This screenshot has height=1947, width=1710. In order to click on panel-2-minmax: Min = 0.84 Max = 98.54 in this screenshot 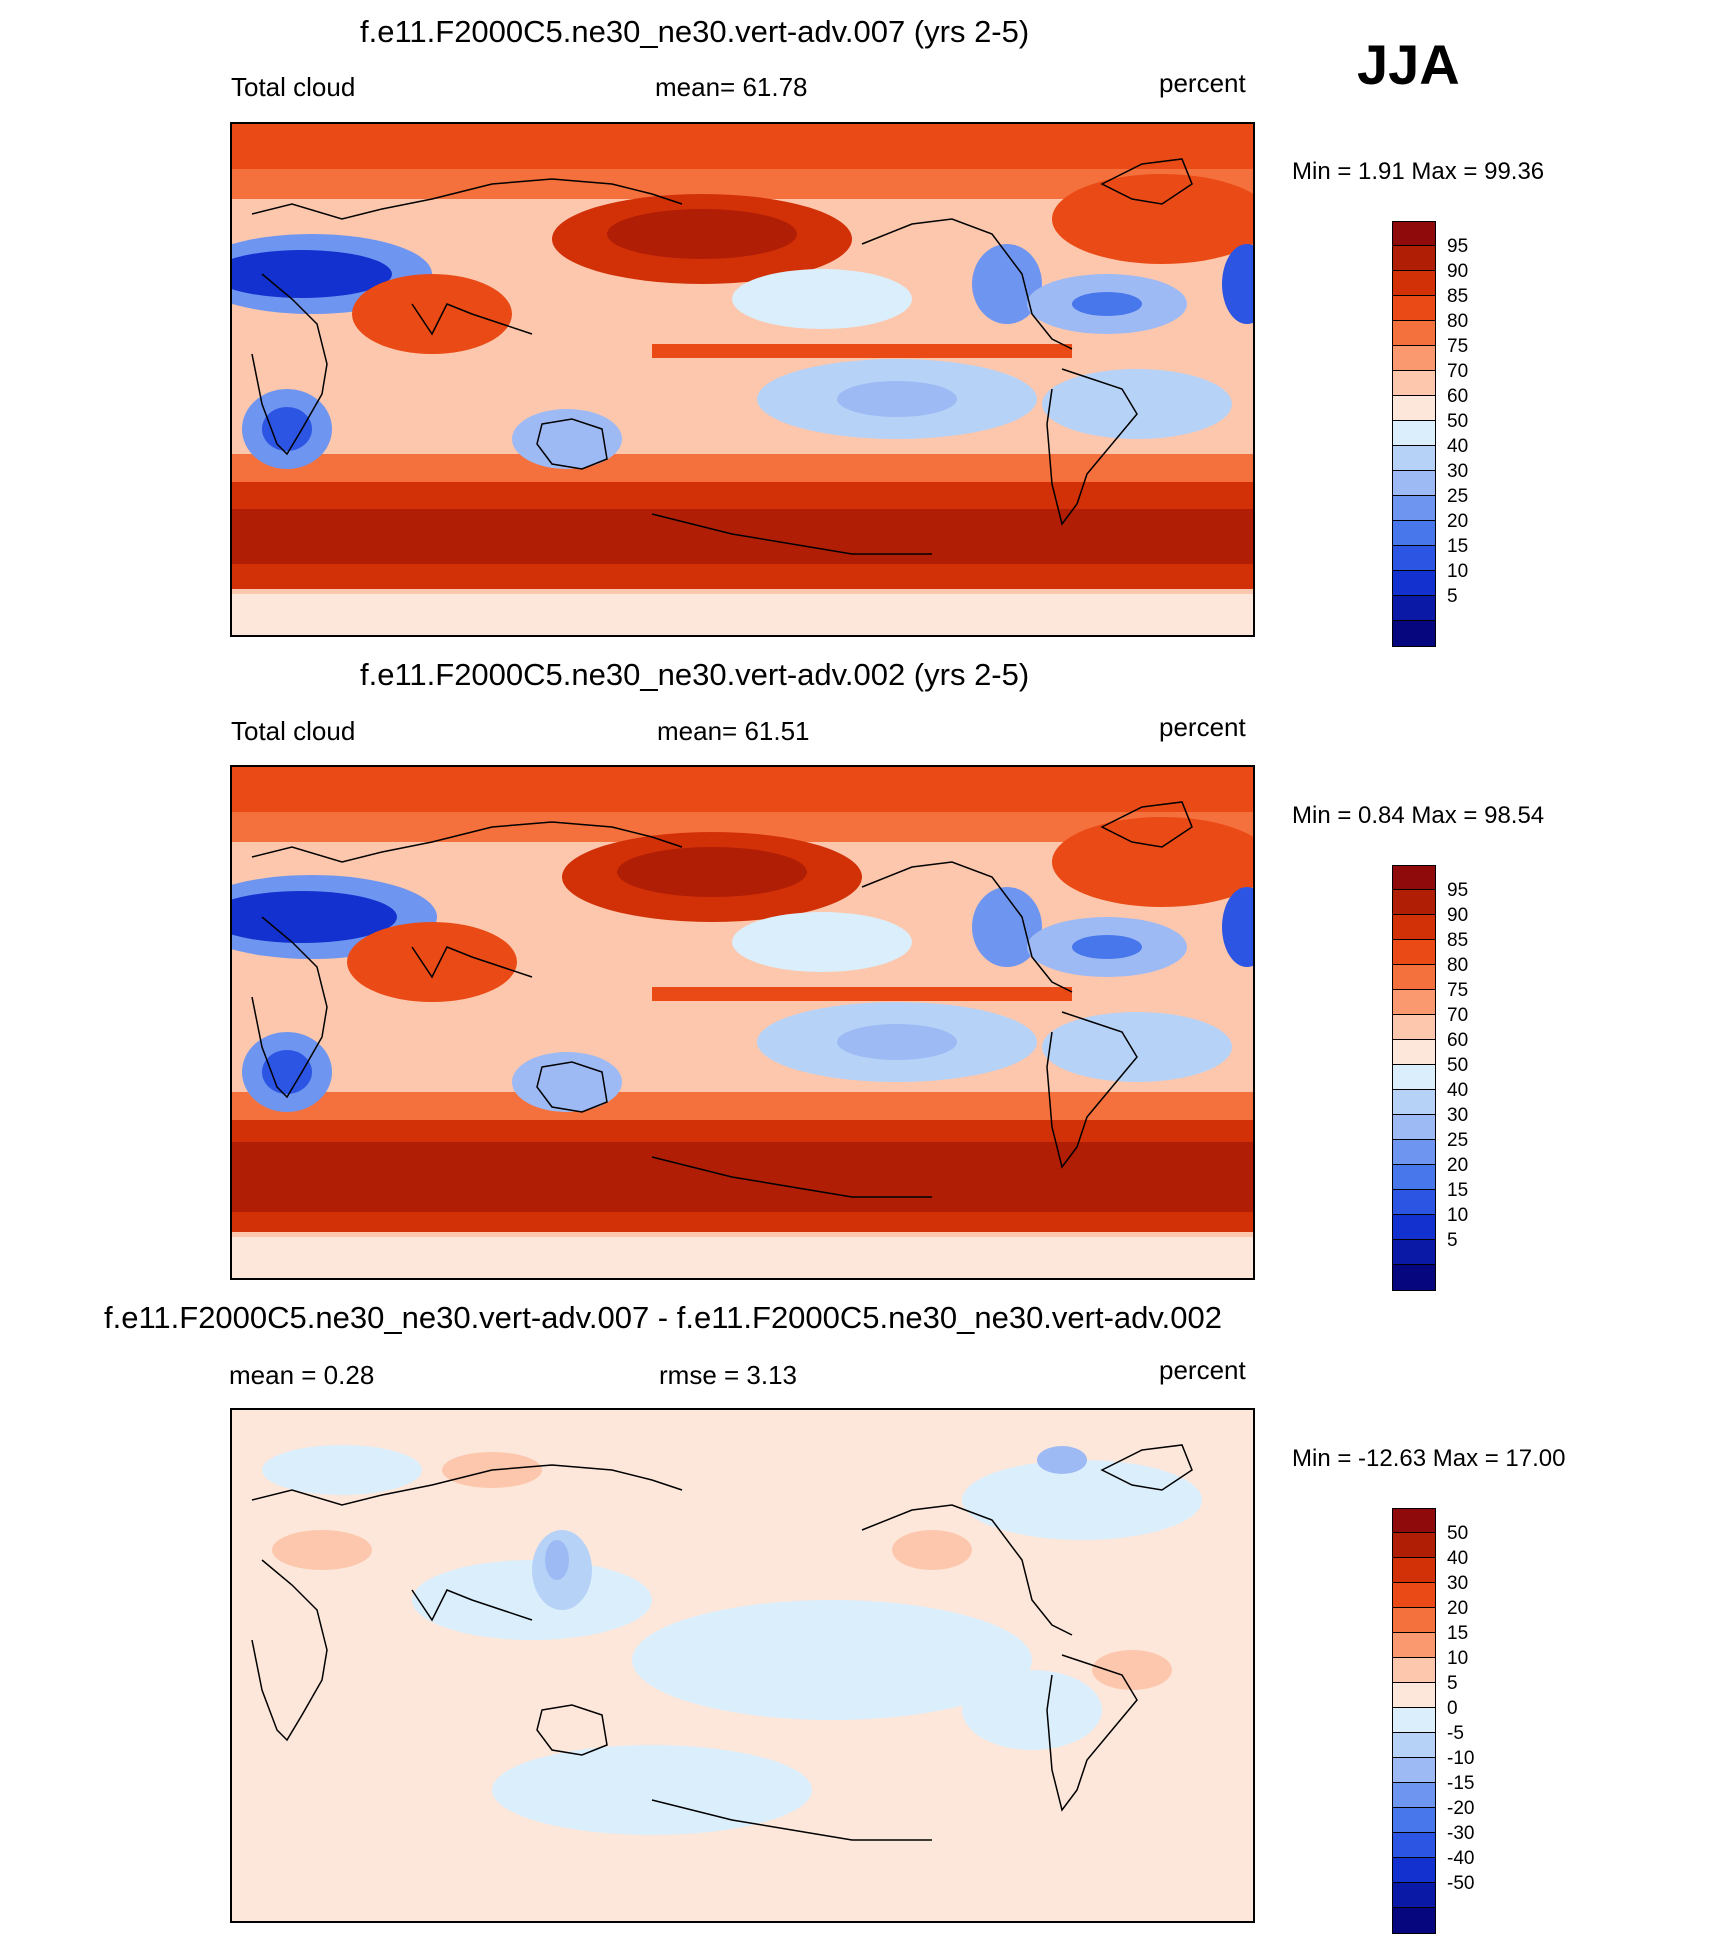, I will do `click(1418, 815)`.